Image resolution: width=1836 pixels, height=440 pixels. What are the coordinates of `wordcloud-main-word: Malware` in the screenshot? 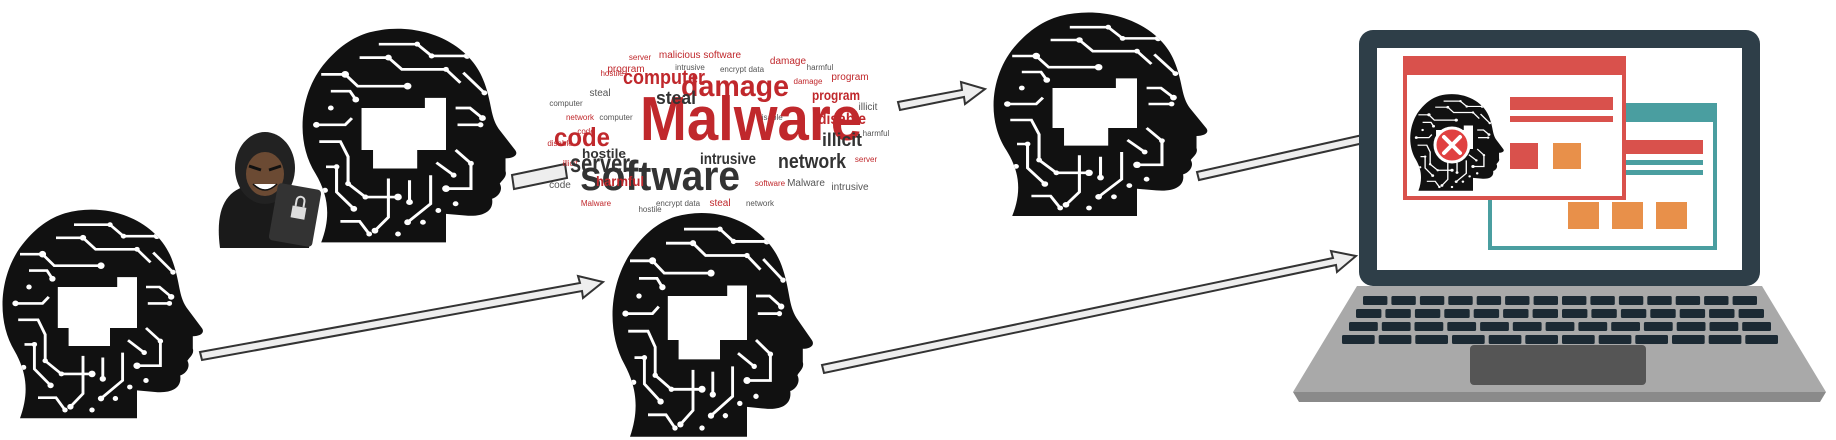 It's located at (751, 119).